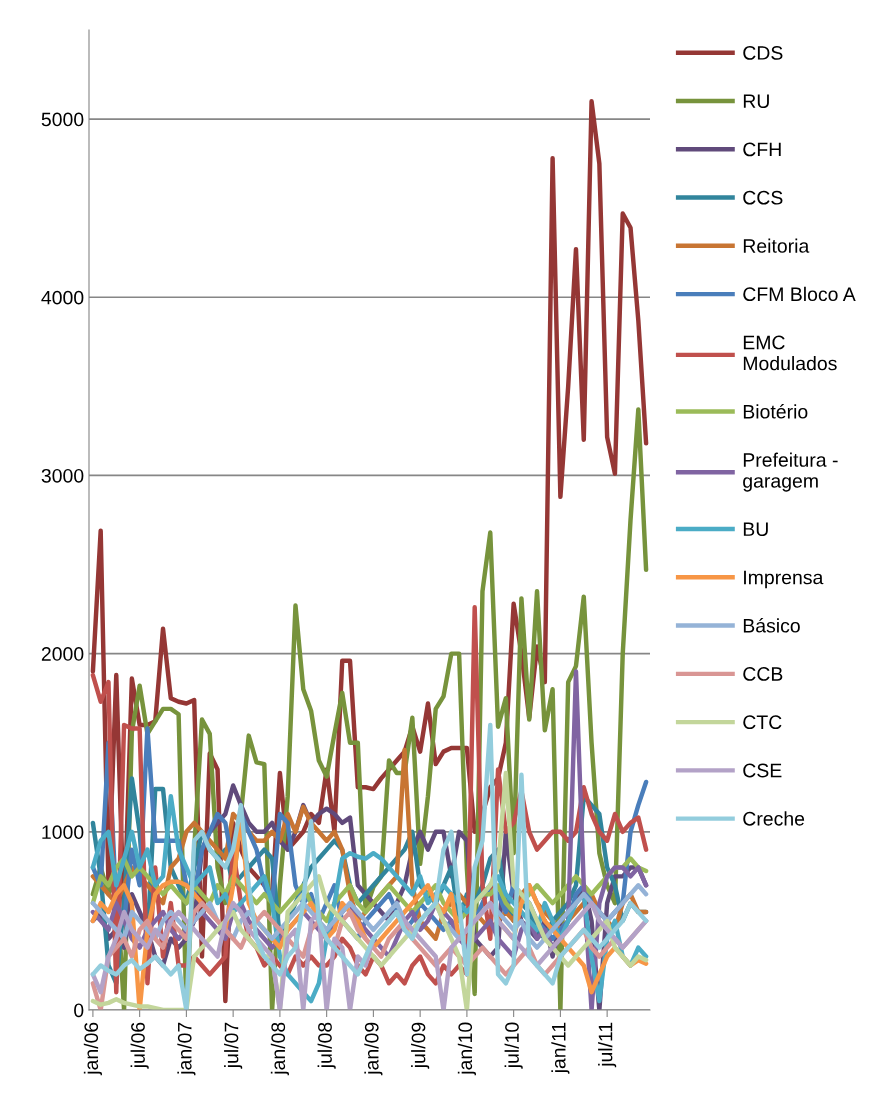  Describe the element at coordinates (763, 53) in the screenshot. I see `legend-label: CDS` at that location.